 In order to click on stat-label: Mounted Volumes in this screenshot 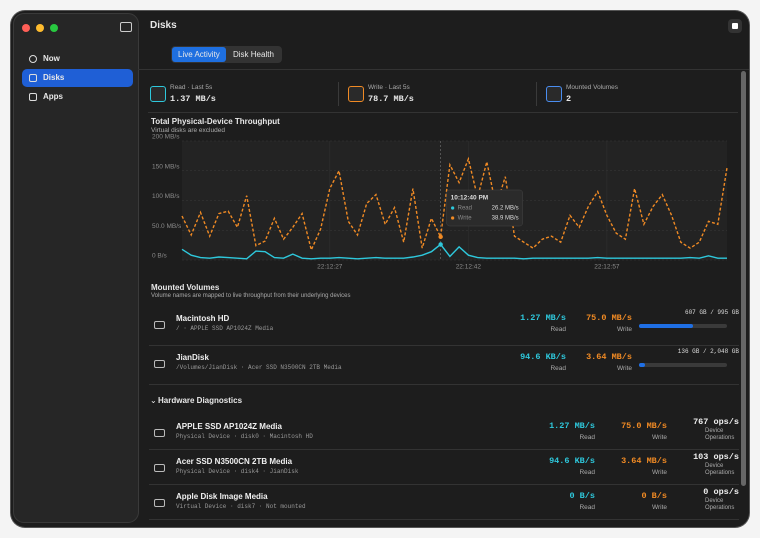, I will do `click(592, 87)`.